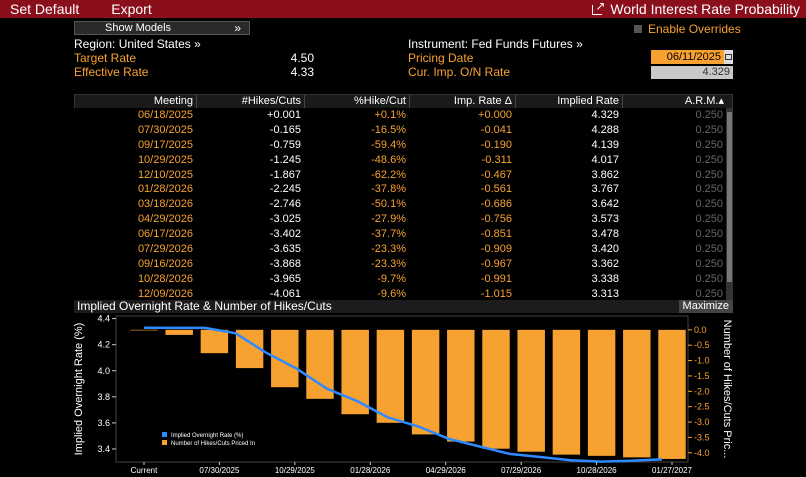  What do you see at coordinates (105, 58) in the screenshot?
I see `target-rate-label: Target Rate` at bounding box center [105, 58].